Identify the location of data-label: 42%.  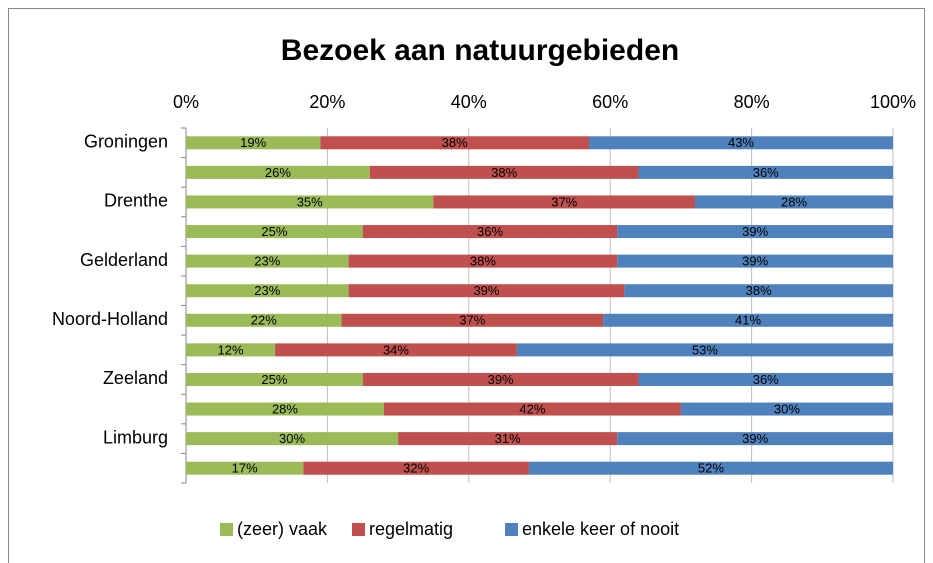
(532, 408).